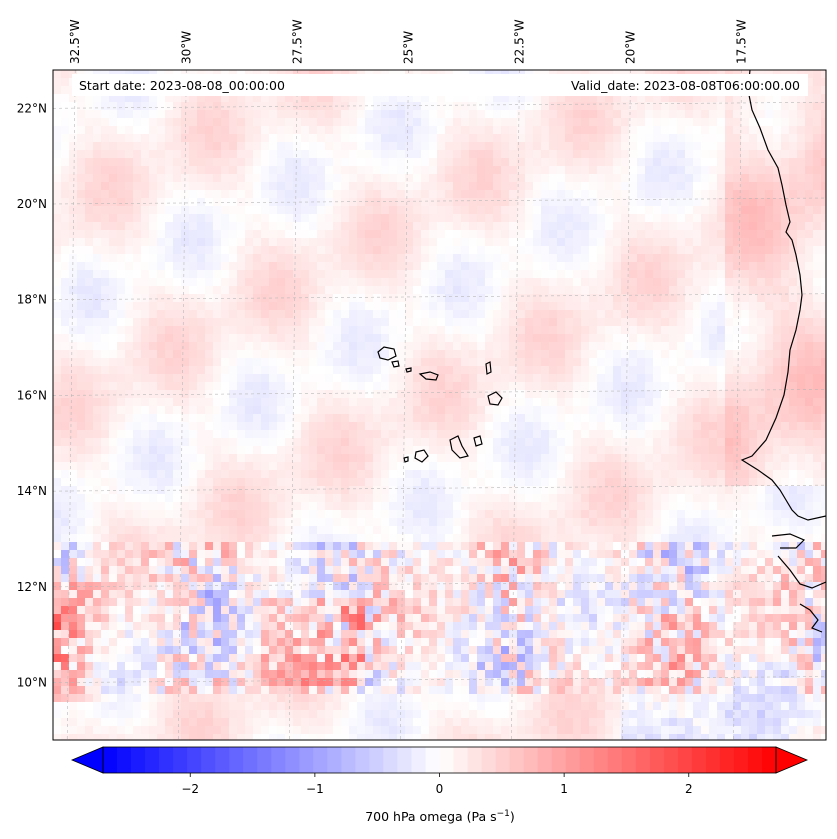 The image size is (837, 839). Describe the element at coordinates (182, 85) in the screenshot. I see `start-date-label: Start date: 2023-08-08_00:00:00` at that location.